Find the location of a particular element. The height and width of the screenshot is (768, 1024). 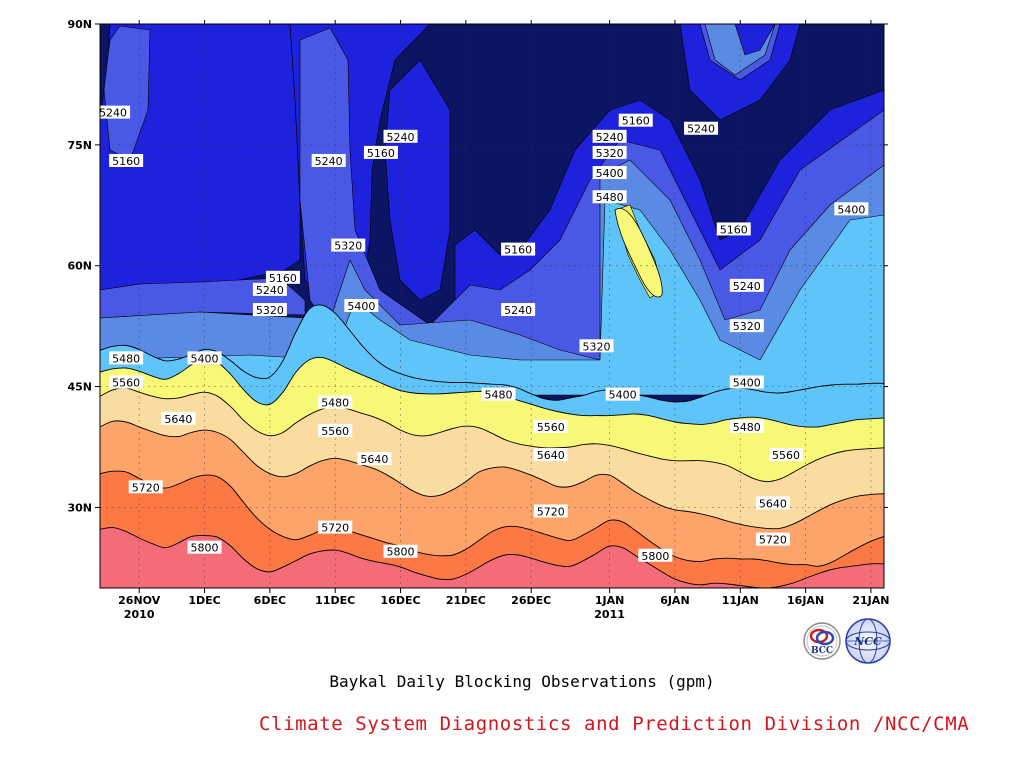

x-tick-label: 26DEC is located at coordinates (531, 600).